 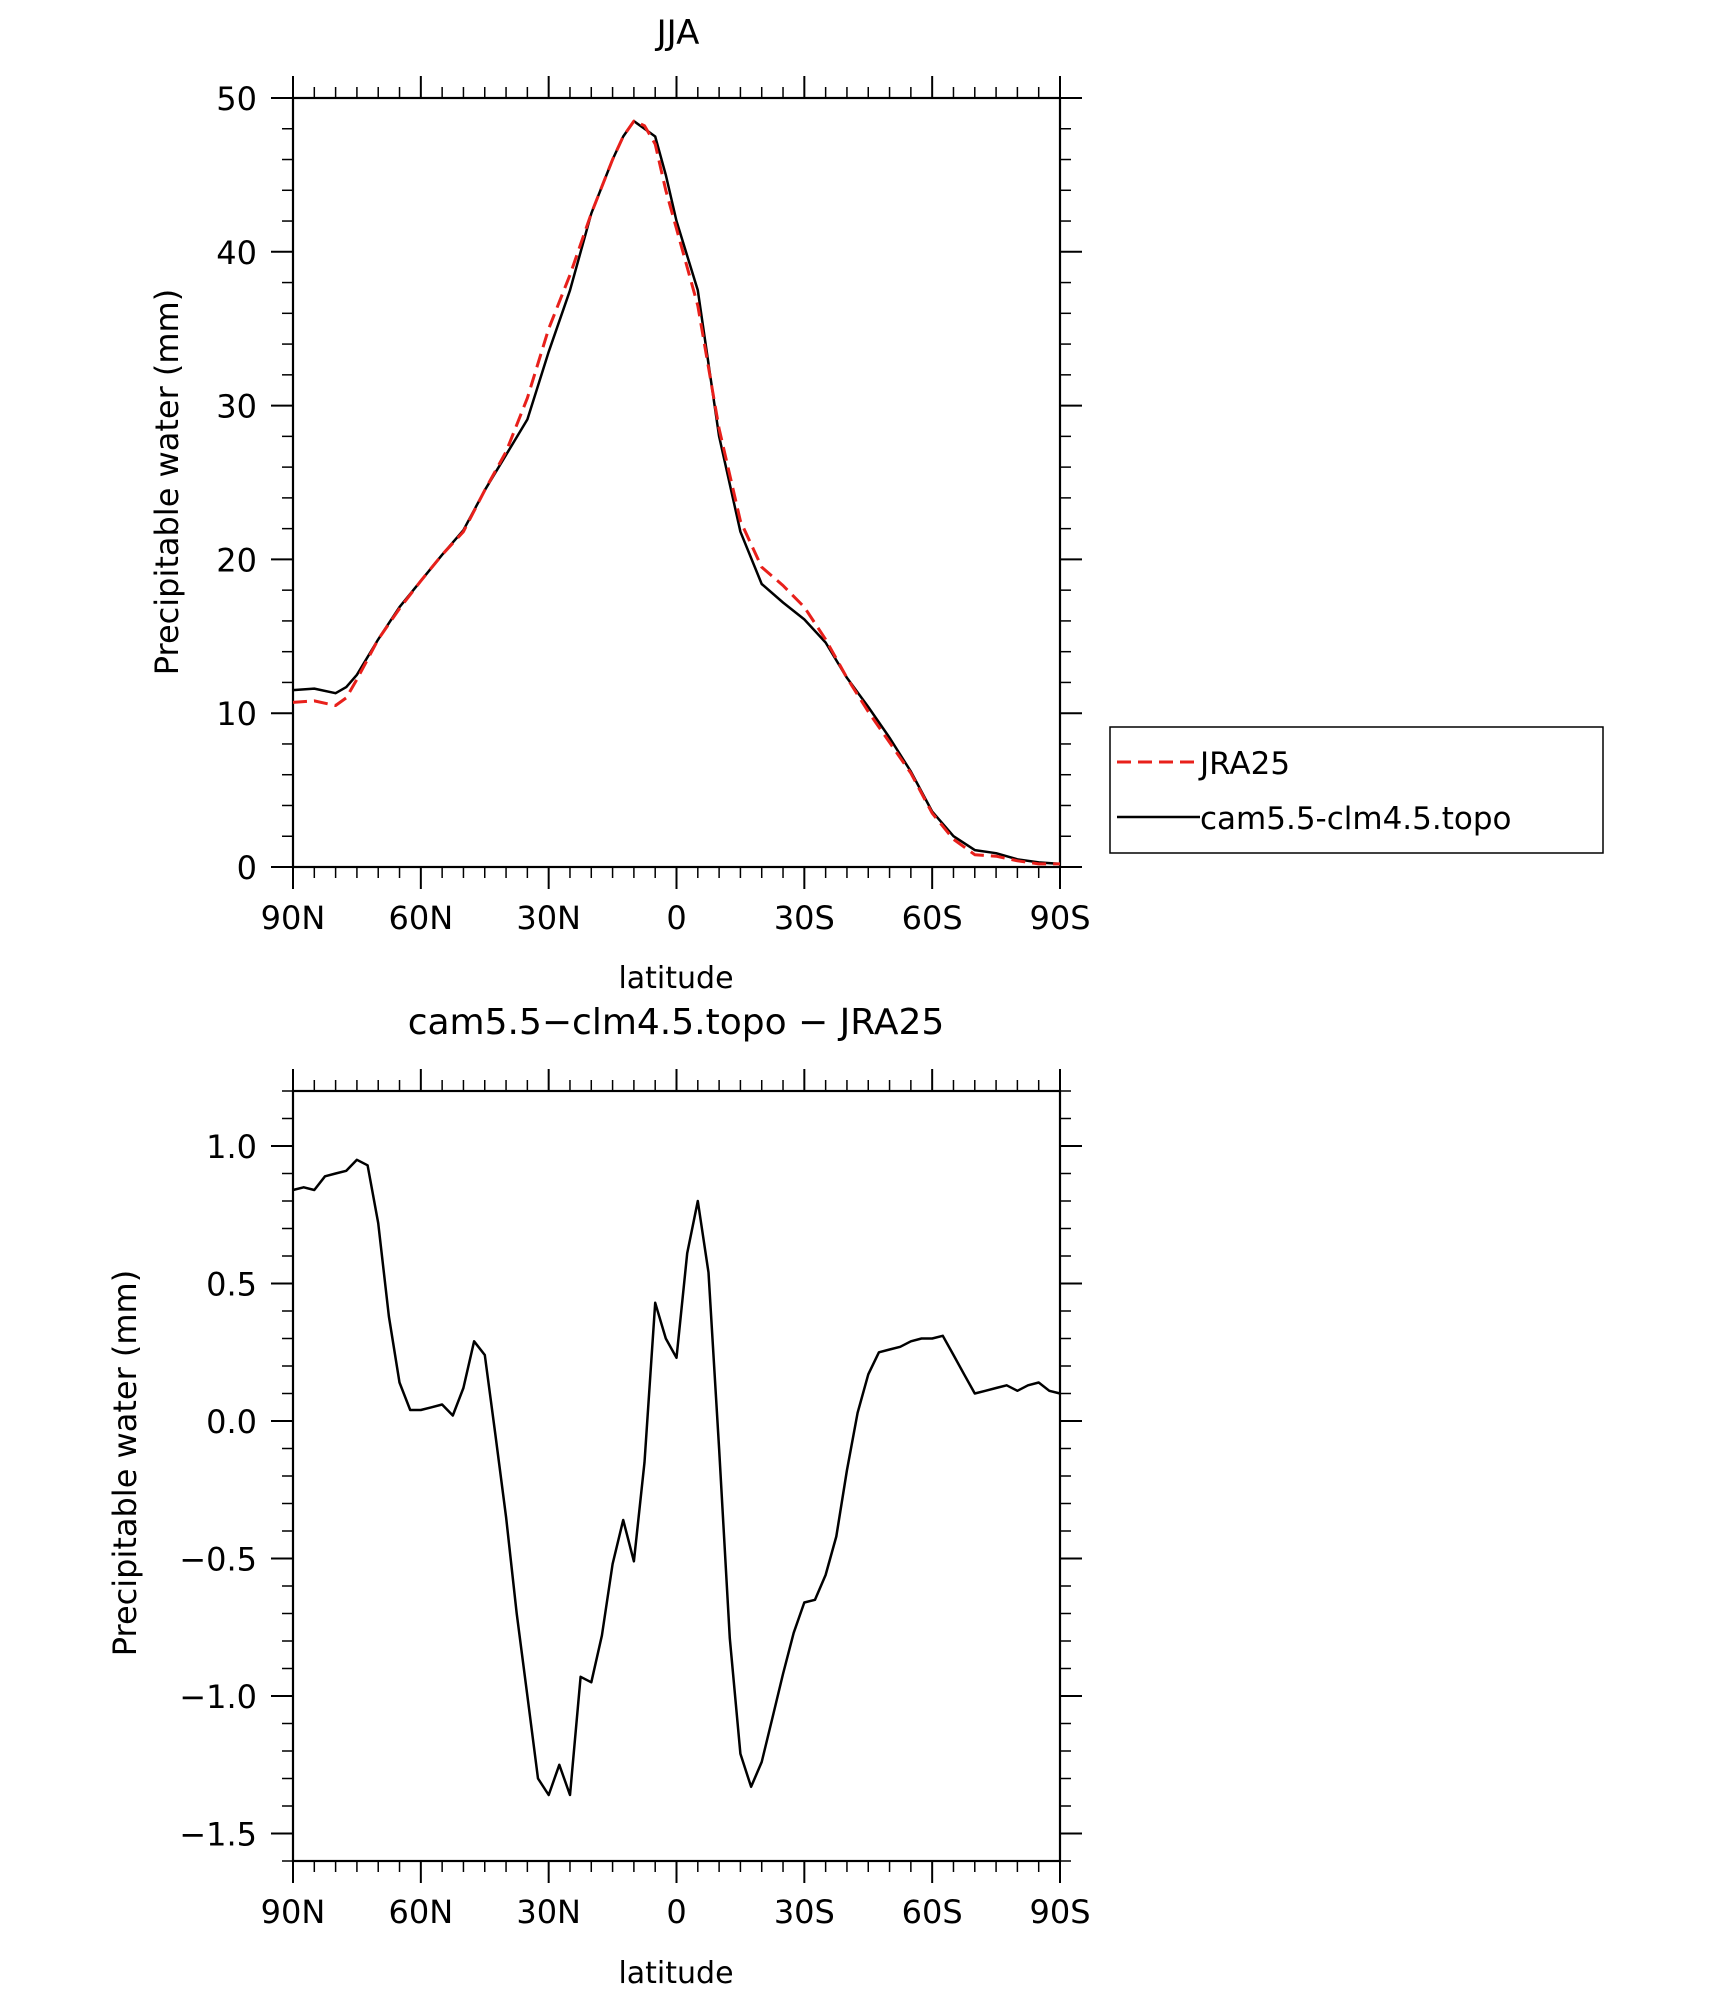 I want to click on difference-series-line, so click(x=676, y=1477).